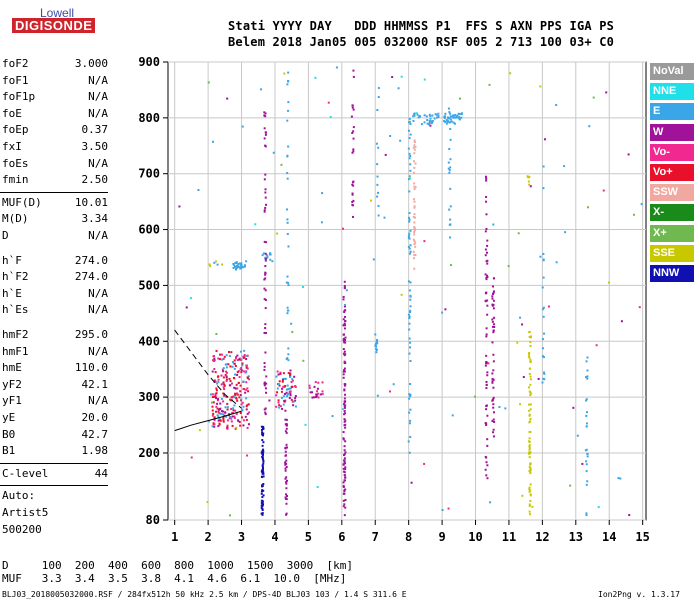 This screenshot has height=600, width=700. Describe the element at coordinates (55, 334) in the screenshot. I see `param-row: hmF2 295.0` at that location.